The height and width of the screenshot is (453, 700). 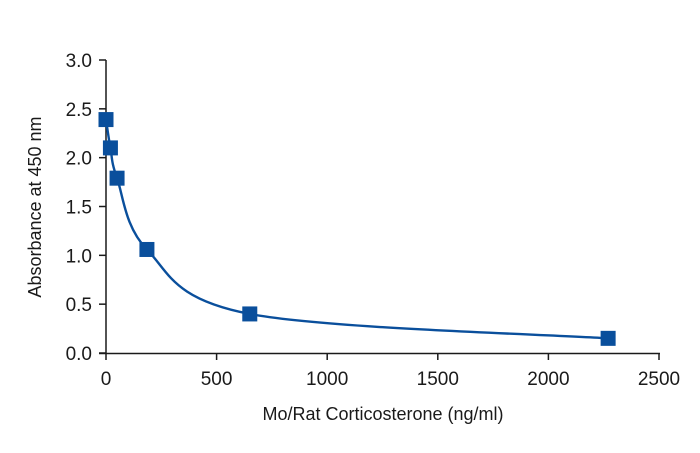 What do you see at coordinates (327, 379) in the screenshot?
I see `x-tick-label: 1000` at bounding box center [327, 379].